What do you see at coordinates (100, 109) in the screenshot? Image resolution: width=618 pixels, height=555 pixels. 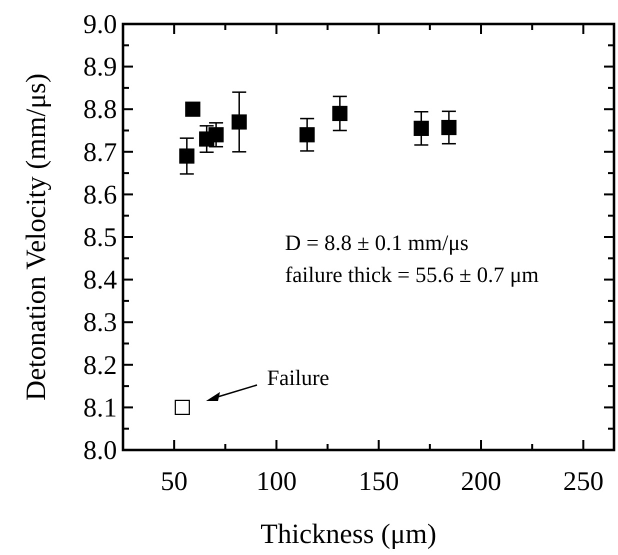 I see `y-tick-label: 8.8` at bounding box center [100, 109].